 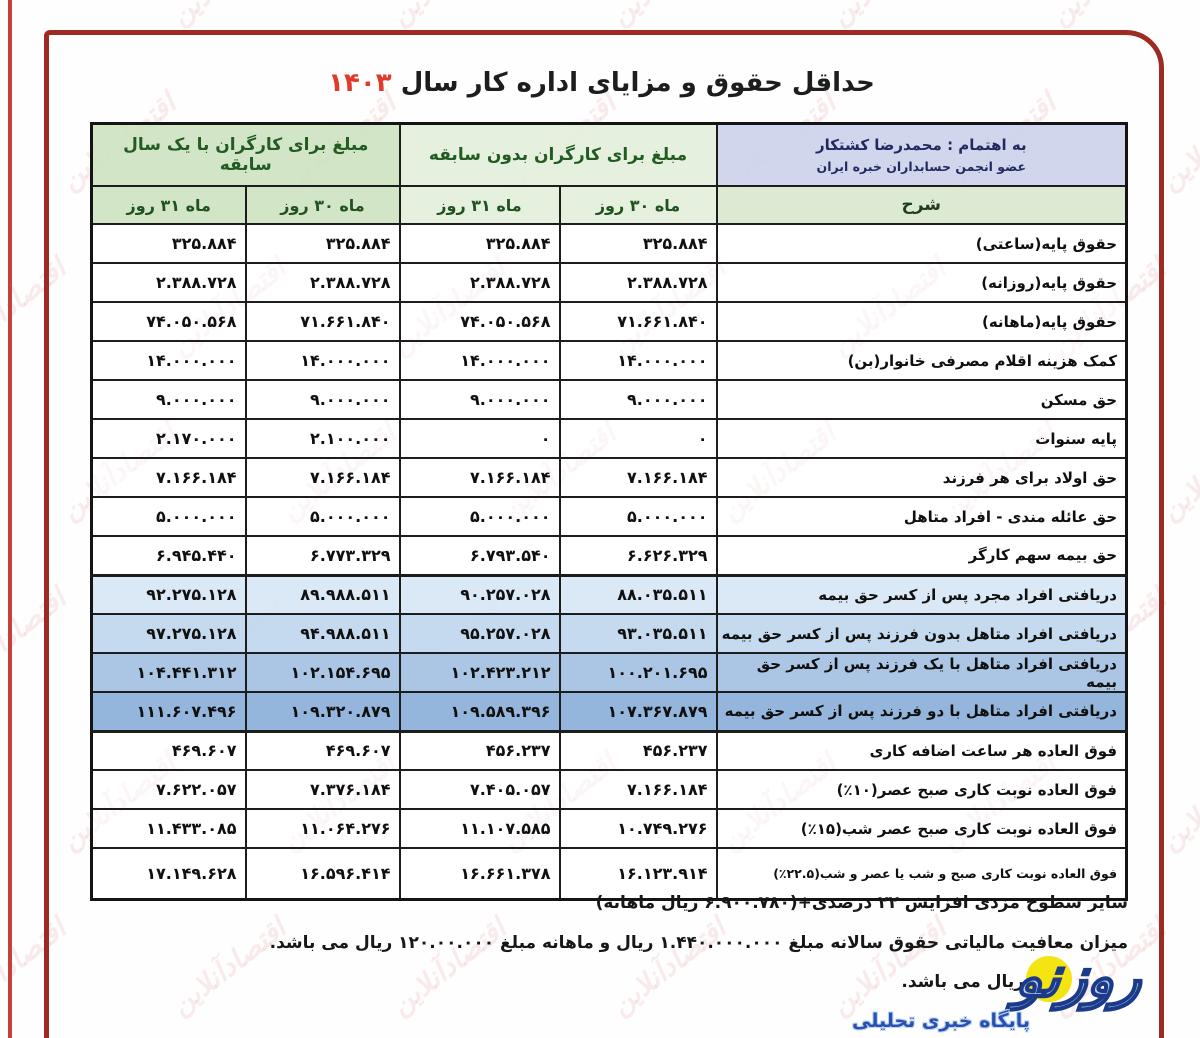 What do you see at coordinates (921, 321) in the screenshot?
I see `row-label: حقوق پایه(ماهانه)` at bounding box center [921, 321].